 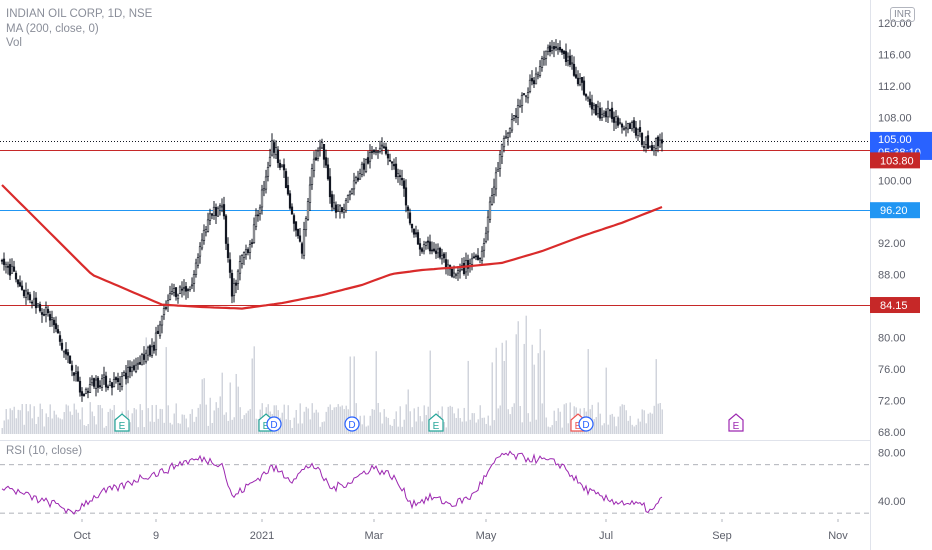 I want to click on currency-badge: INR, so click(x=903, y=14).